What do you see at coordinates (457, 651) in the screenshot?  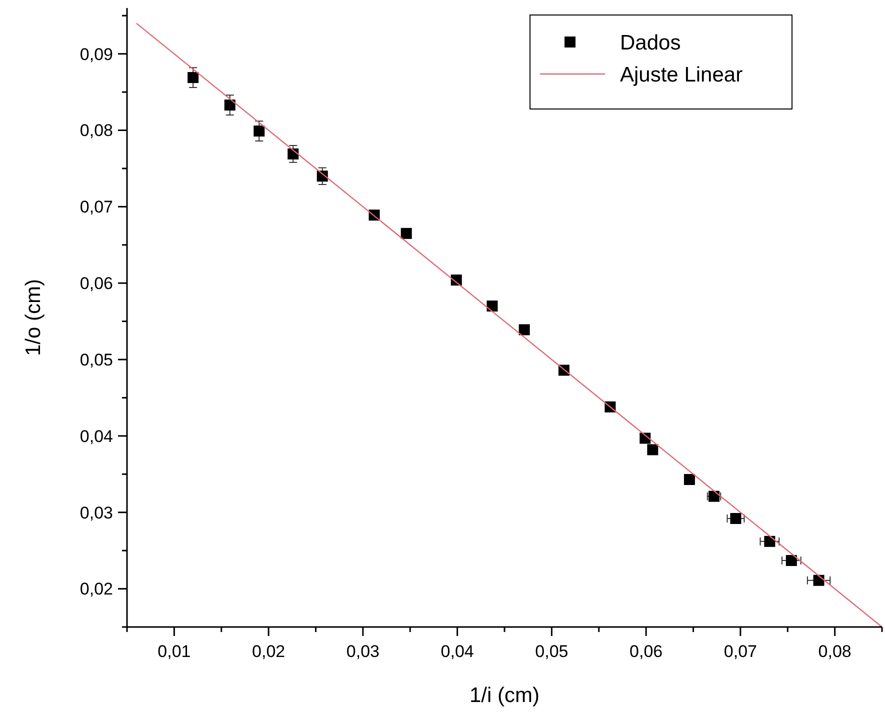 I see `x-tick-label: 0,04` at bounding box center [457, 651].